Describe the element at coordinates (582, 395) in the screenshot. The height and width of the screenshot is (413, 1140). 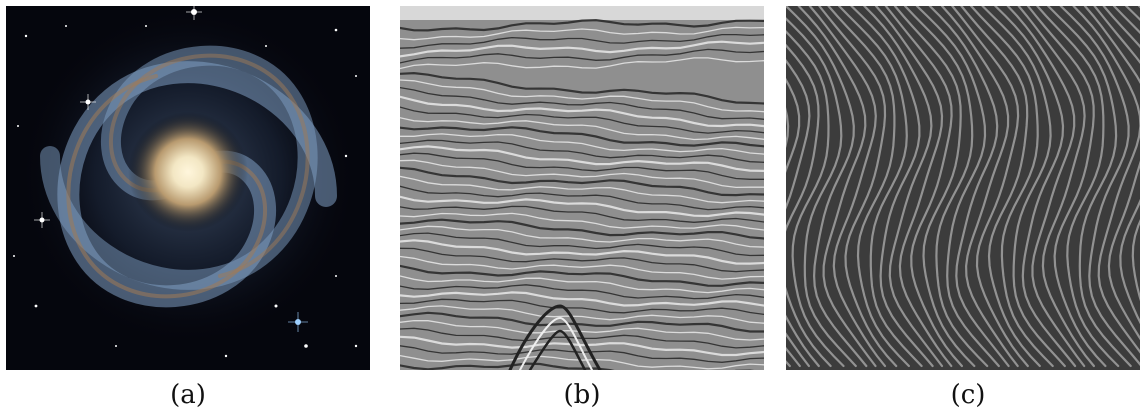
I see `caption-b: (b)` at that location.